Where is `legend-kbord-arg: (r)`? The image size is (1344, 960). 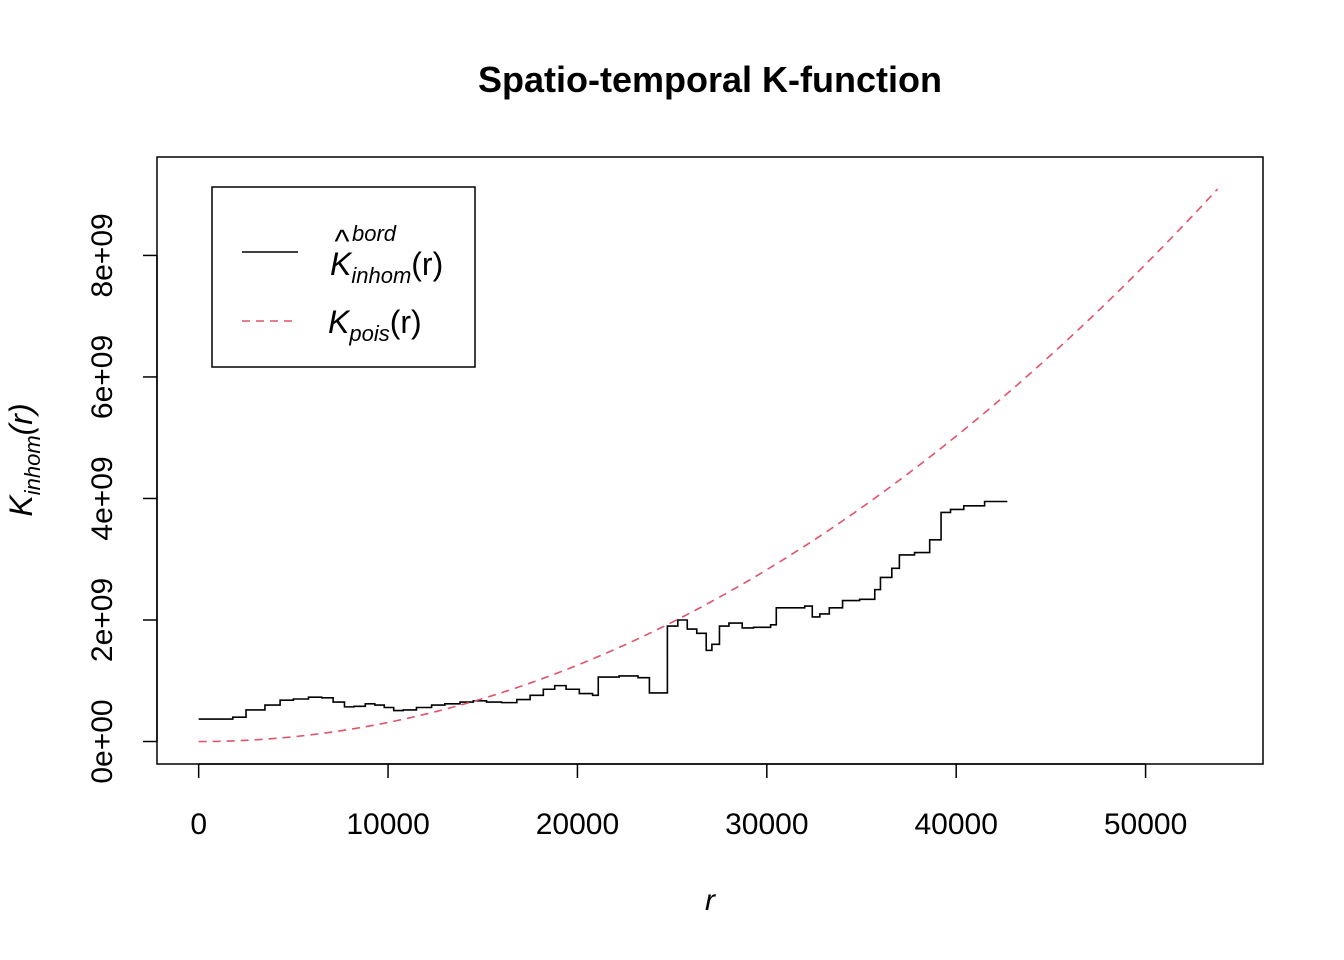
legend-kbord-arg: (r) is located at coordinates (427, 264).